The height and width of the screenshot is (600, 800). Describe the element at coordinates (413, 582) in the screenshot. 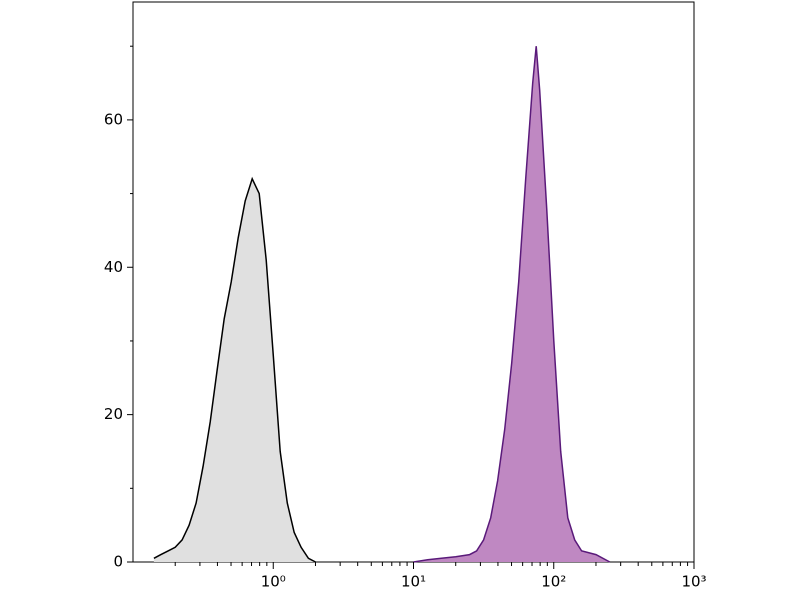

I see `x-tick-label: 10¹` at that location.